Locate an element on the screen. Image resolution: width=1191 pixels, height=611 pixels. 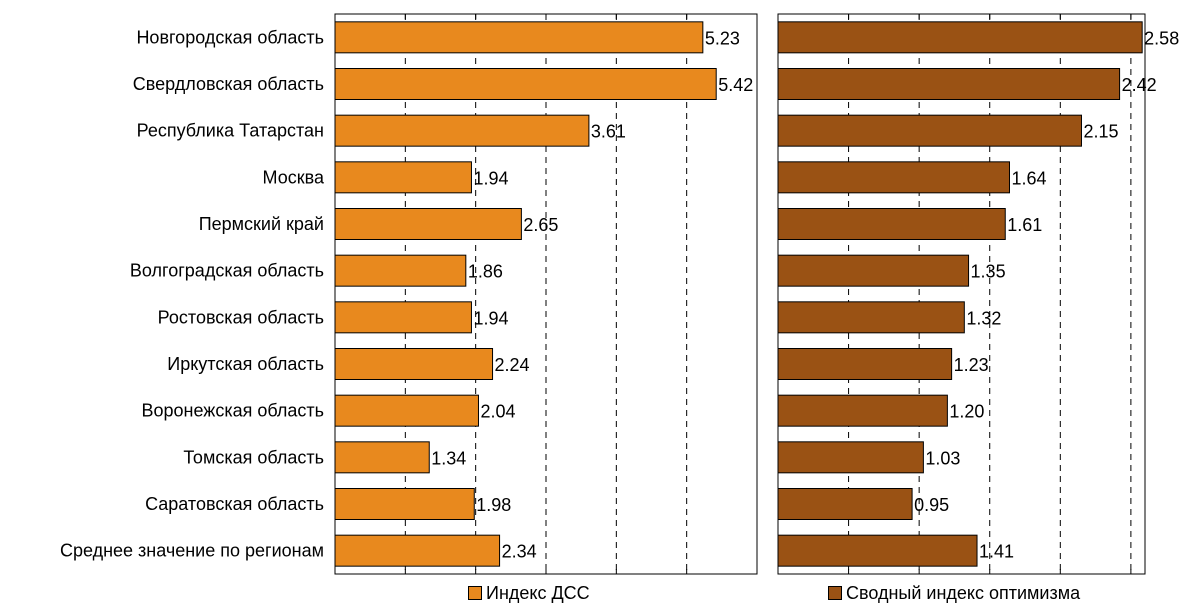
data-label: 1.35 is located at coordinates (988, 272).